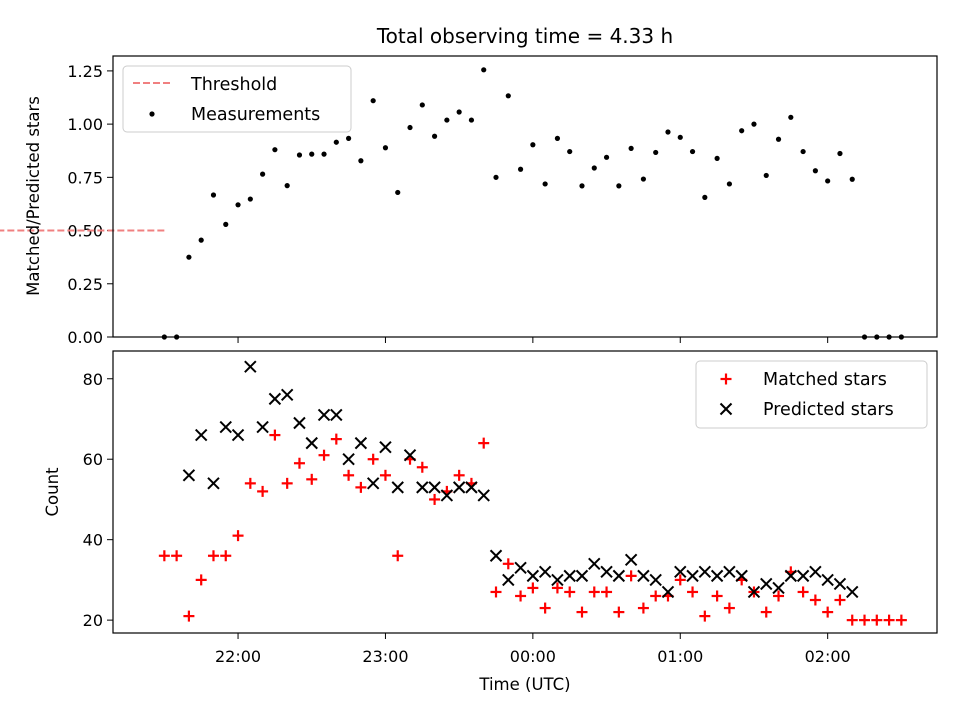 The height and width of the screenshot is (720, 960). I want to click on x-tick-label: 02:00, so click(828, 656).